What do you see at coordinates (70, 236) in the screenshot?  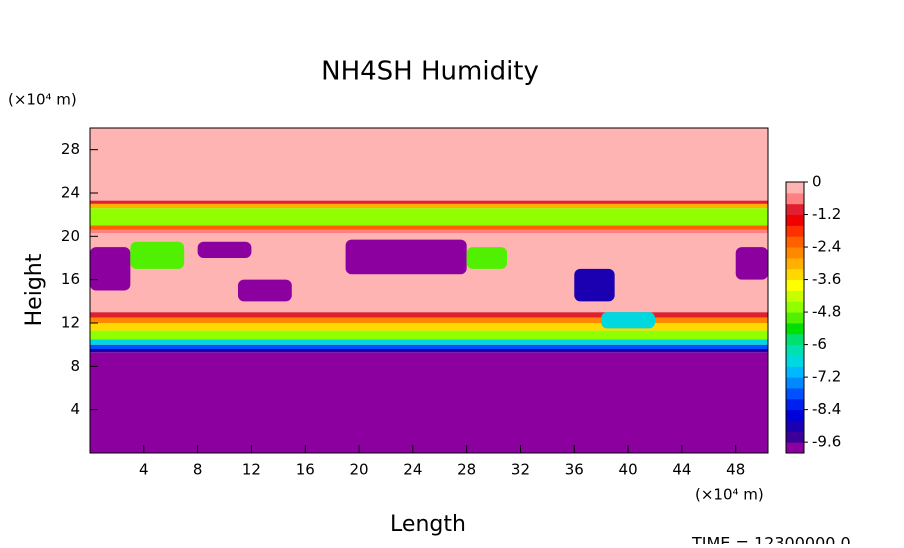 I see `y-tick-label: 20` at bounding box center [70, 236].